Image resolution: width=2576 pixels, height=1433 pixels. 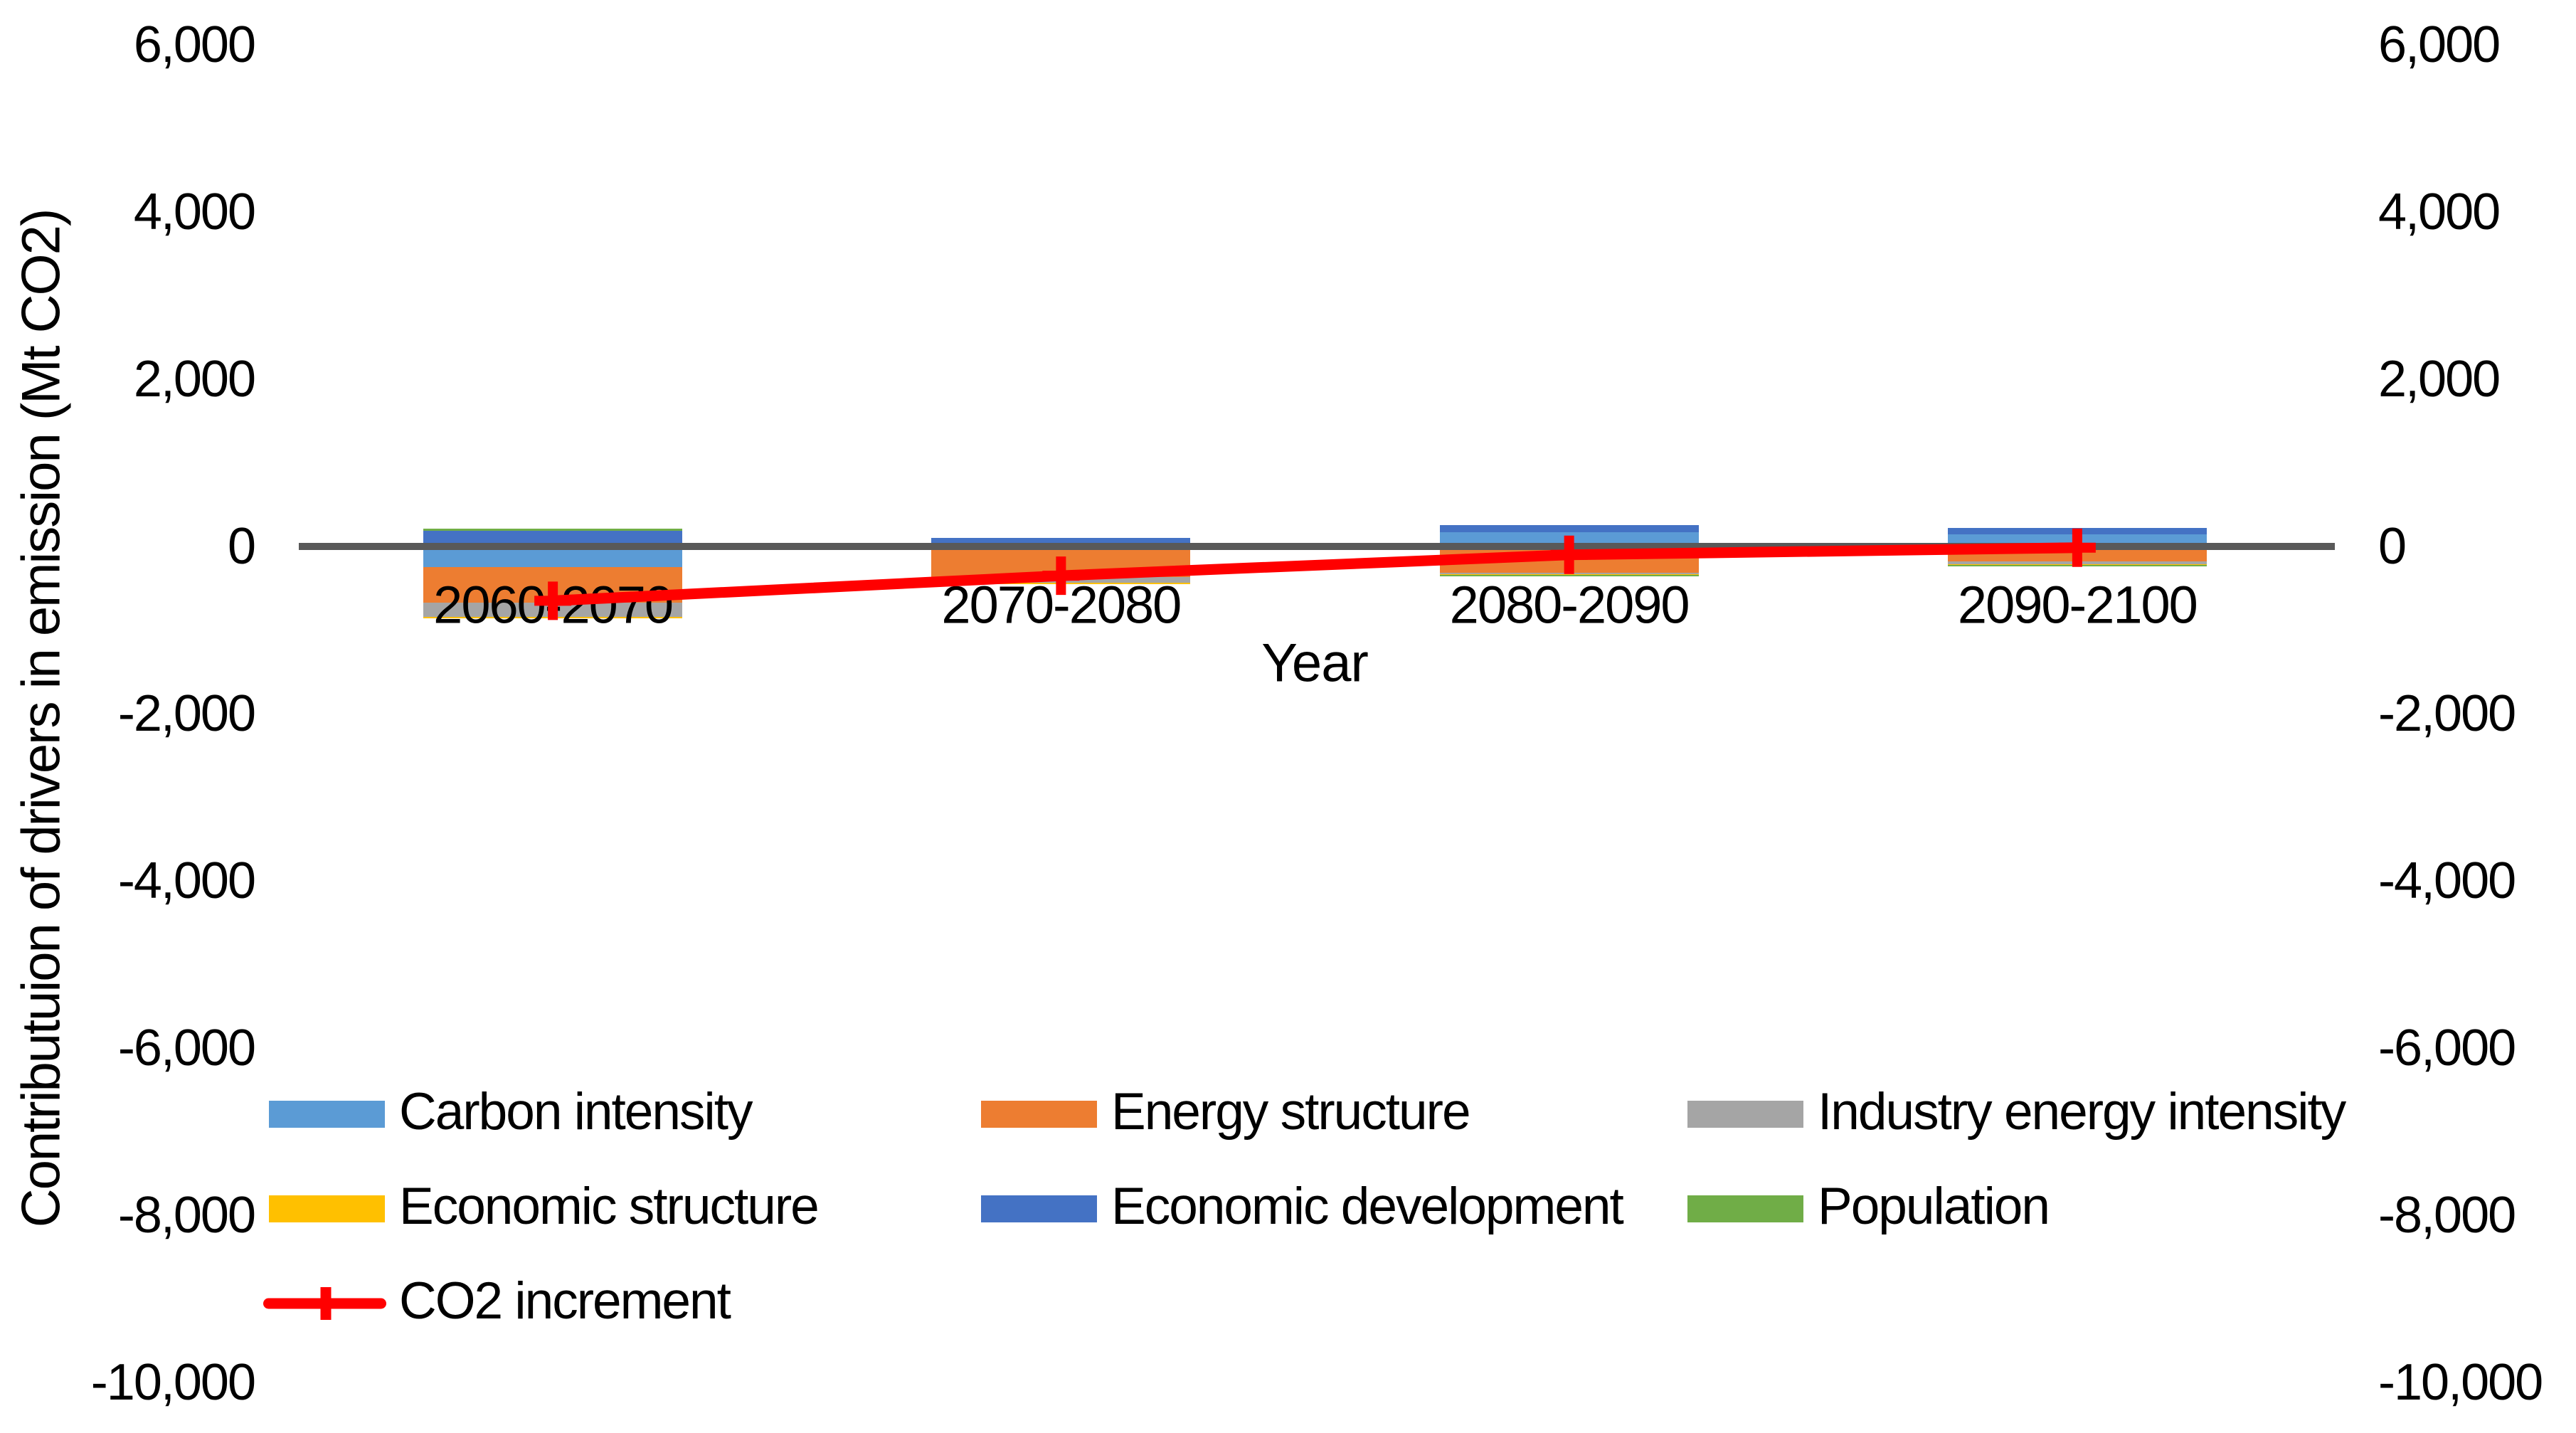 I want to click on y-tick-label-left: -6,000, so click(x=187, y=1048).